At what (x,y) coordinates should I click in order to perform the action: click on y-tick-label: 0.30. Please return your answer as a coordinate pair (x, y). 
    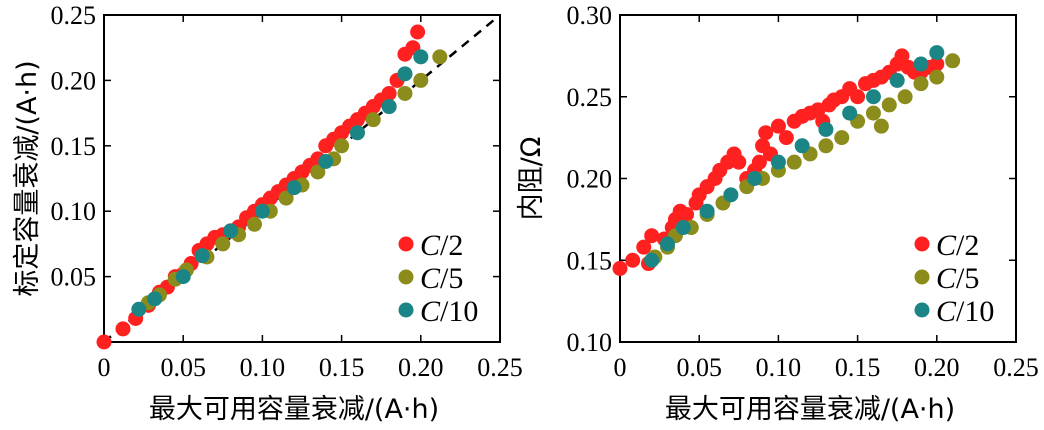
    Looking at the image, I should click on (590, 15).